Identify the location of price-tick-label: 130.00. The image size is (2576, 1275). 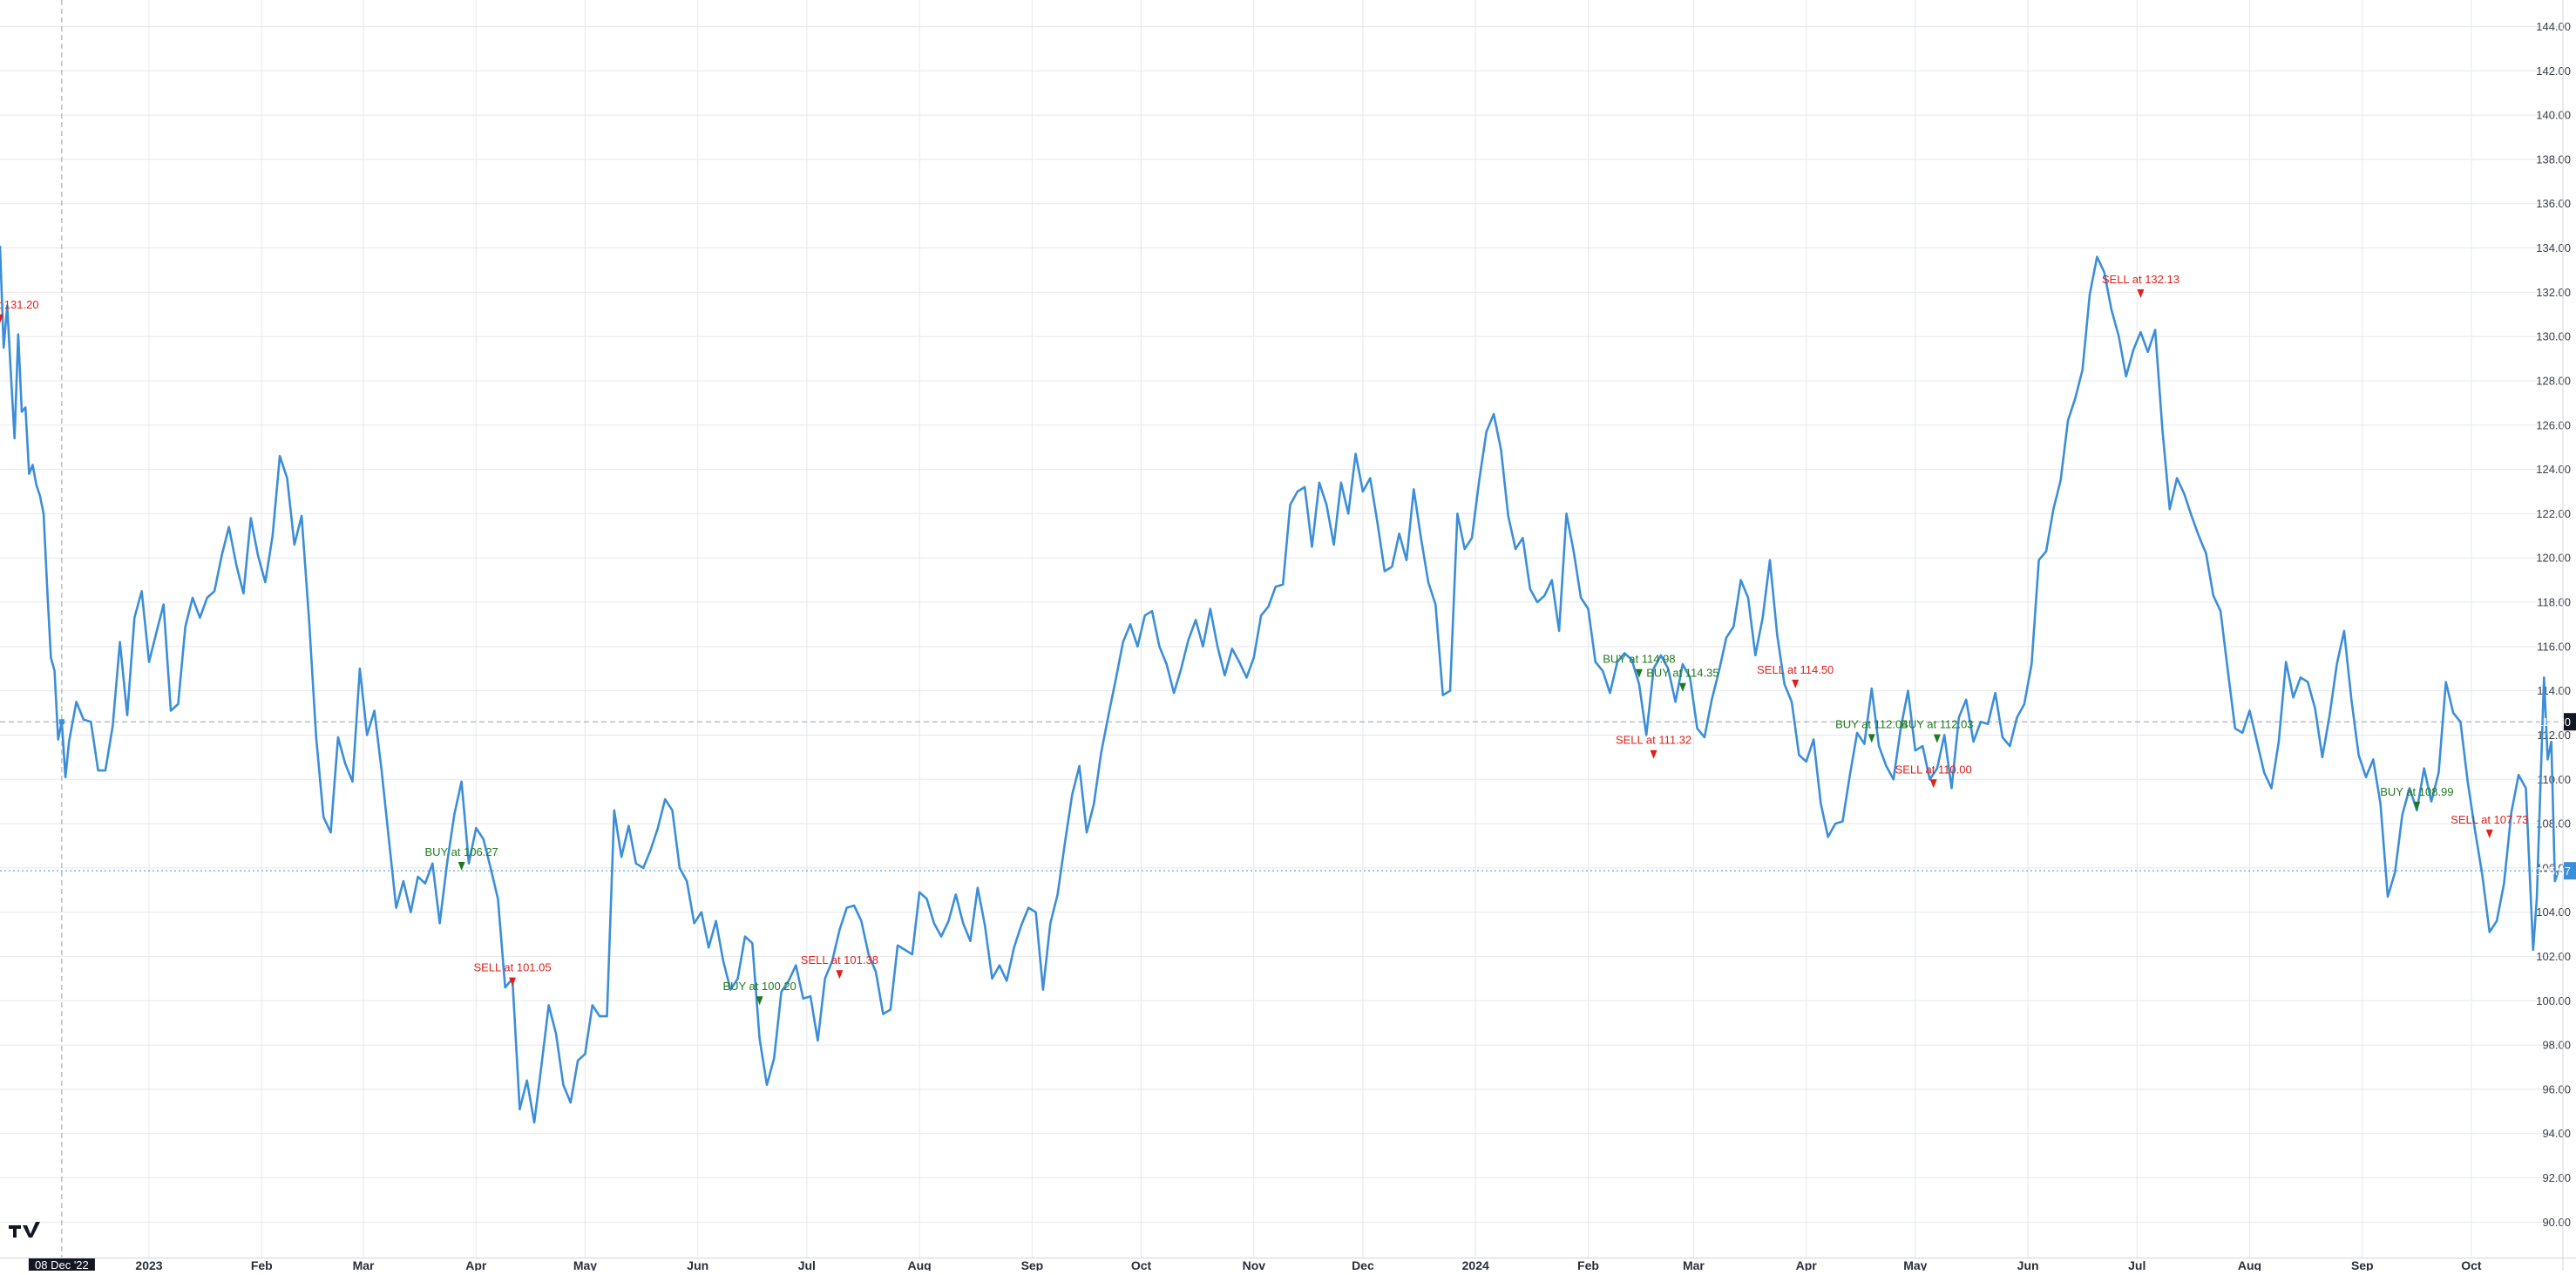
(2554, 336).